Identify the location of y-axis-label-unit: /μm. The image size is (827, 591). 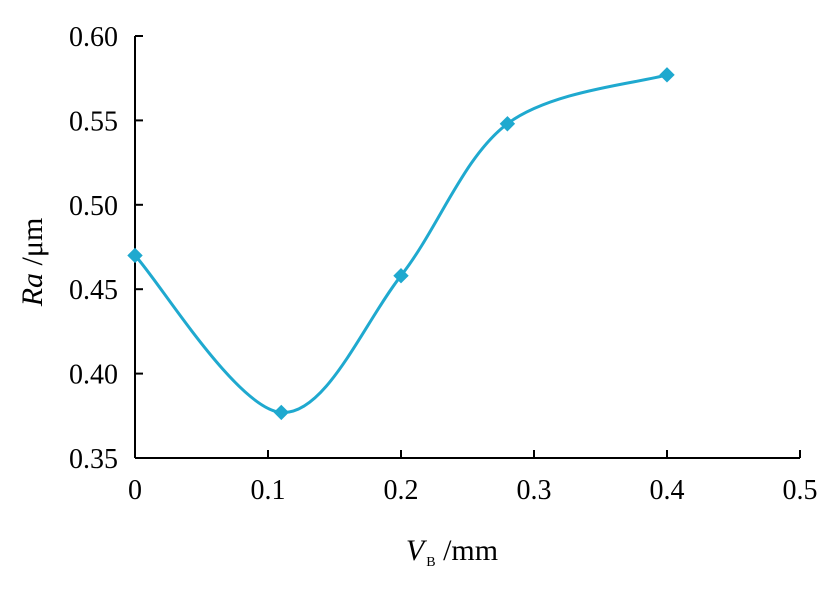
(32, 245).